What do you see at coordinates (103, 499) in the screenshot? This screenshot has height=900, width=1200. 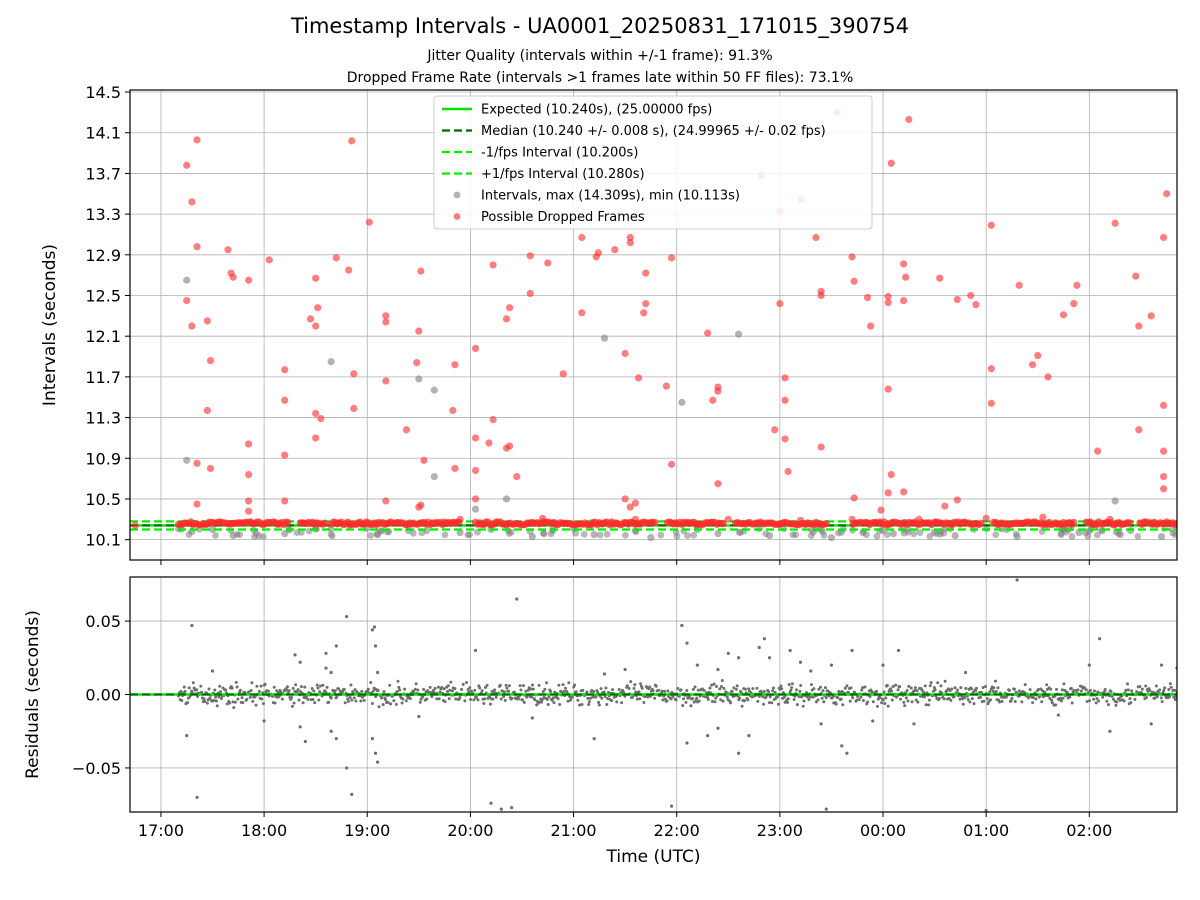 I see `y-tick-label: 10.5` at bounding box center [103, 499].